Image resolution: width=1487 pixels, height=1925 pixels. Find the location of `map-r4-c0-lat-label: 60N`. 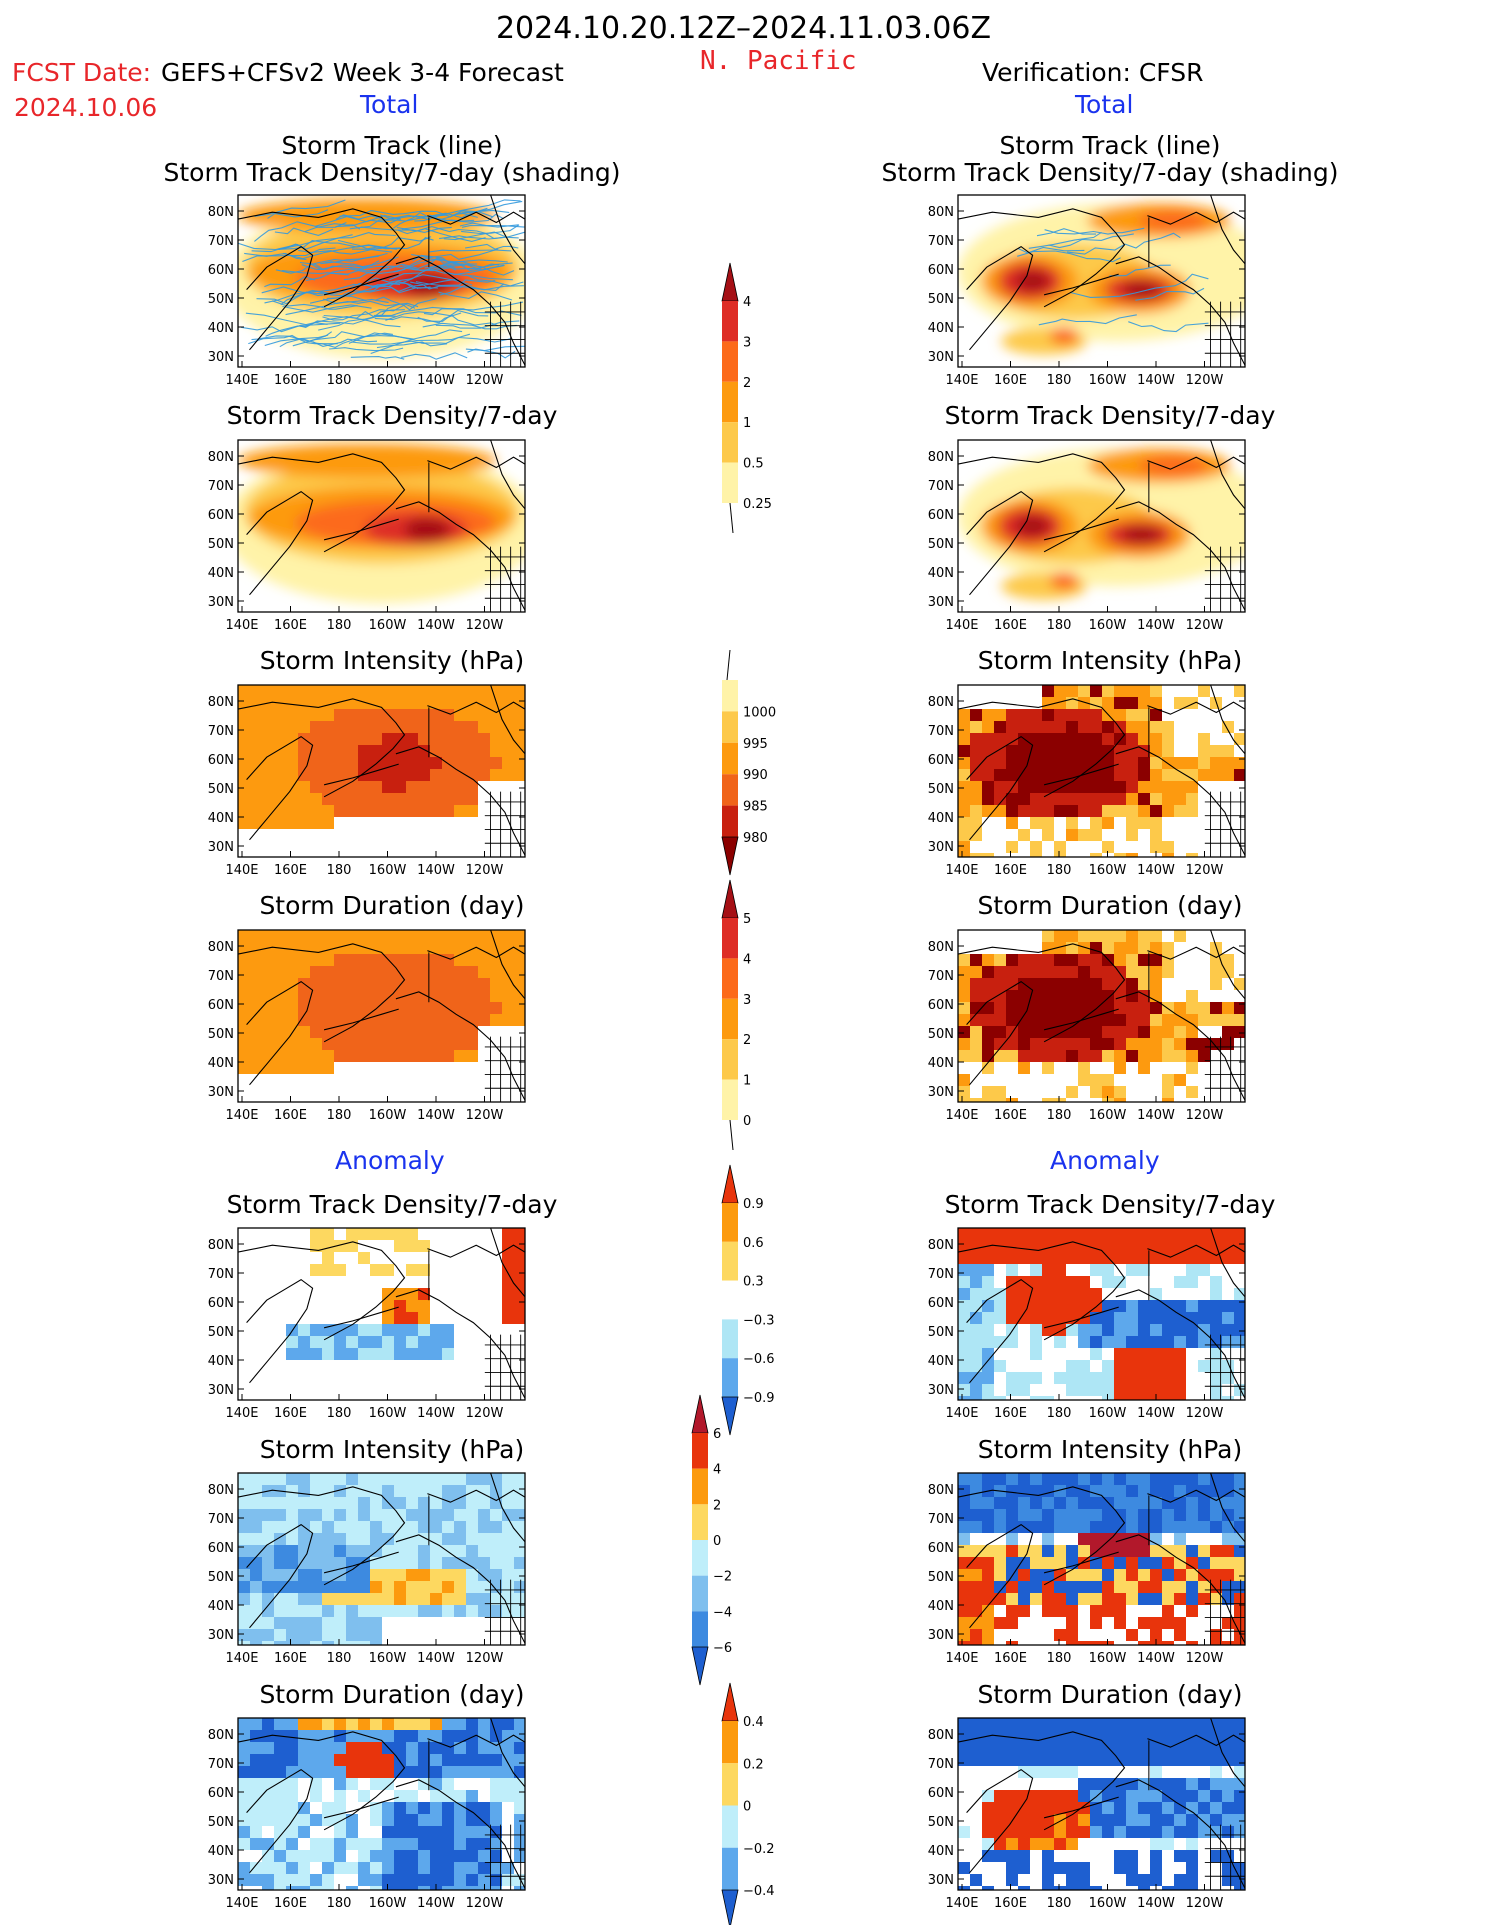

map-r4-c0-lat-label: 60N is located at coordinates (221, 1303).